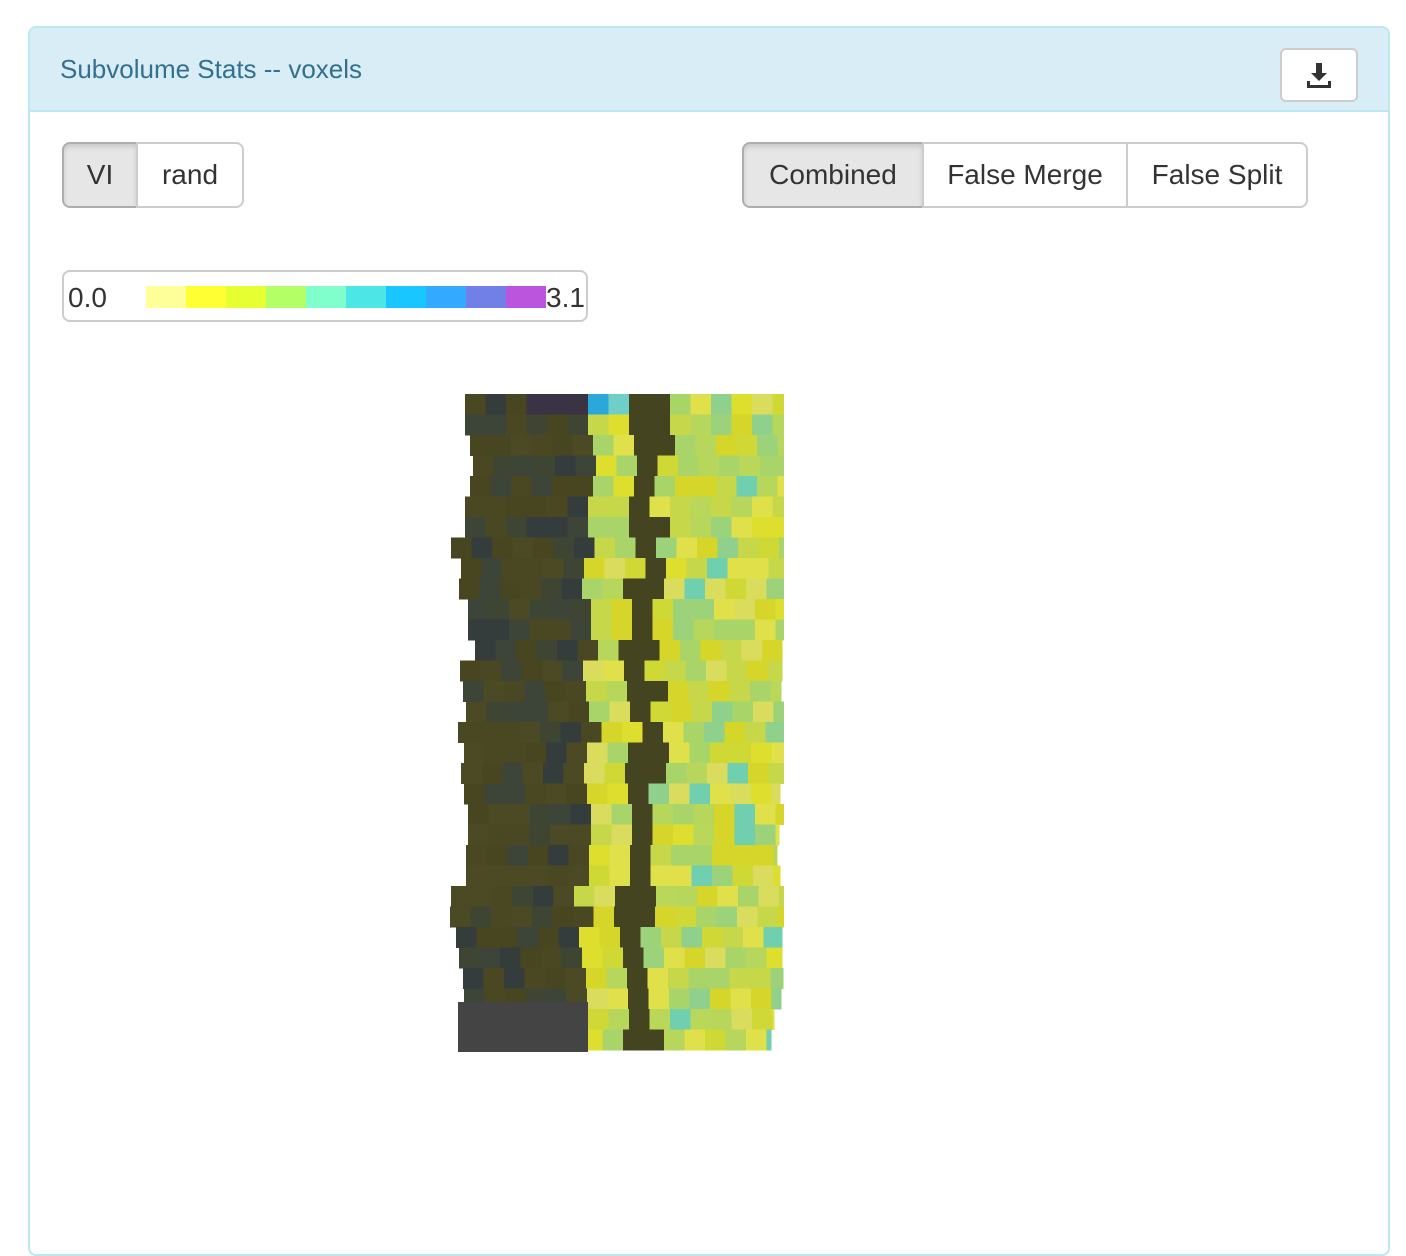  What do you see at coordinates (833, 175) in the screenshot?
I see `mode-combined-button: Combined` at bounding box center [833, 175].